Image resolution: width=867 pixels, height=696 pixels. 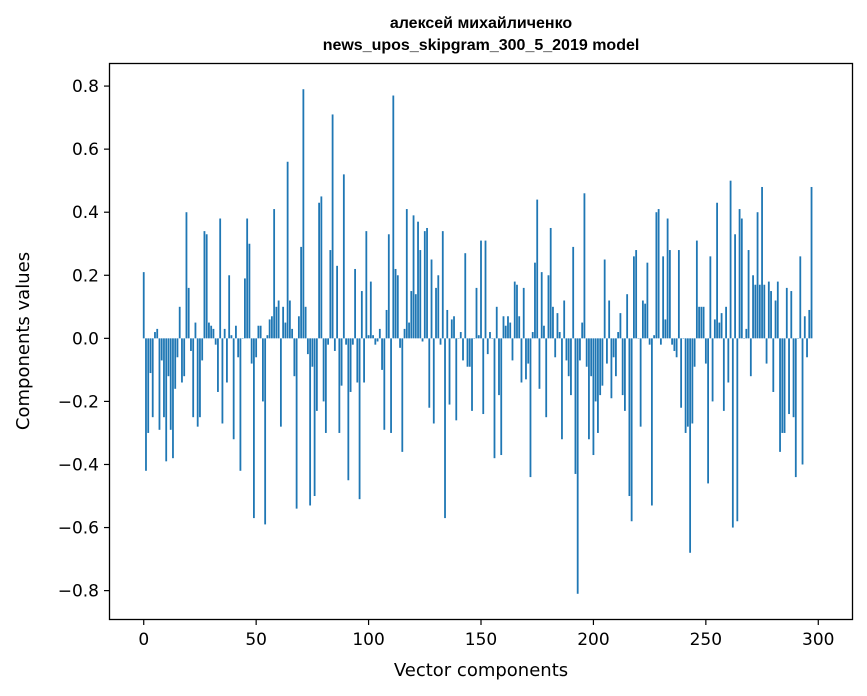 What do you see at coordinates (78, 592) in the screenshot?
I see `y-tick-label: −0.8` at bounding box center [78, 592].